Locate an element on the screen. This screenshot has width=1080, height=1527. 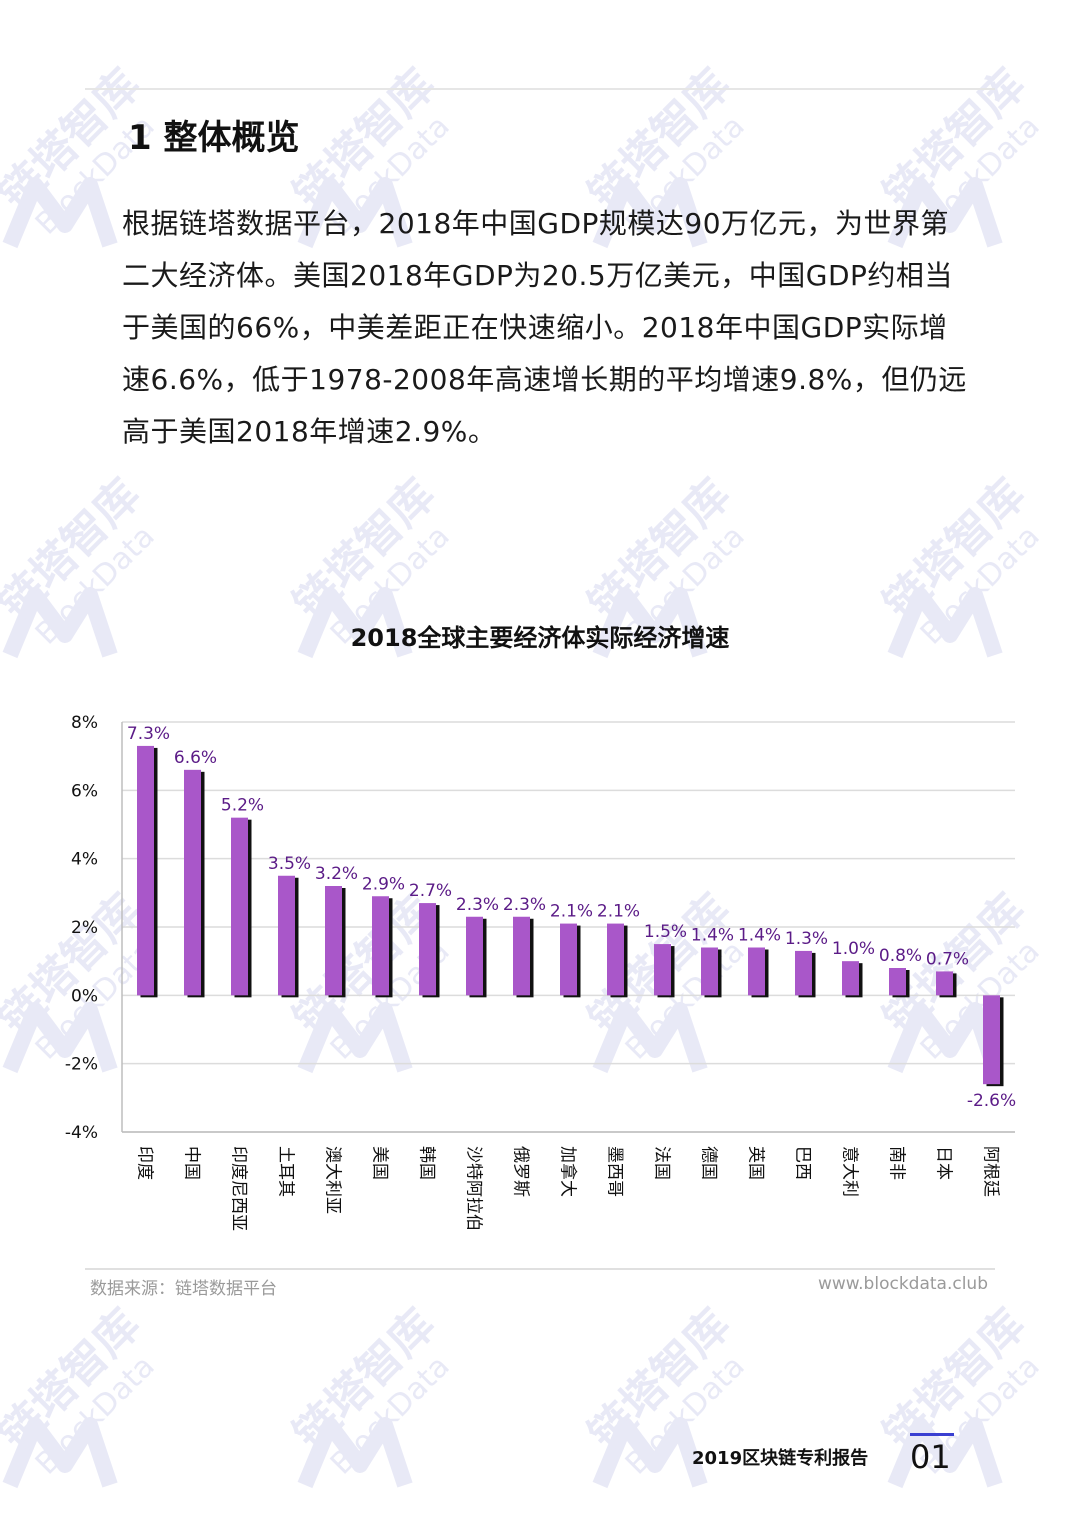
top-divider is located at coordinates (540, 89).